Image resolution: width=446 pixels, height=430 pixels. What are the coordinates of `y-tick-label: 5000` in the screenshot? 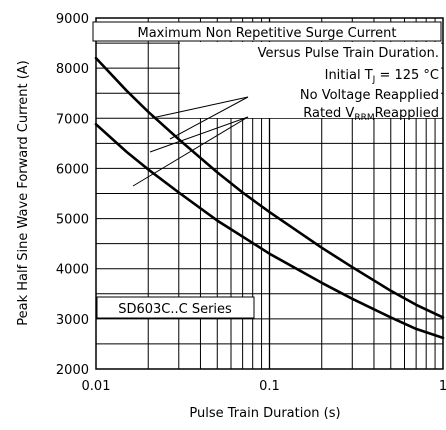 It's located at (72, 220).